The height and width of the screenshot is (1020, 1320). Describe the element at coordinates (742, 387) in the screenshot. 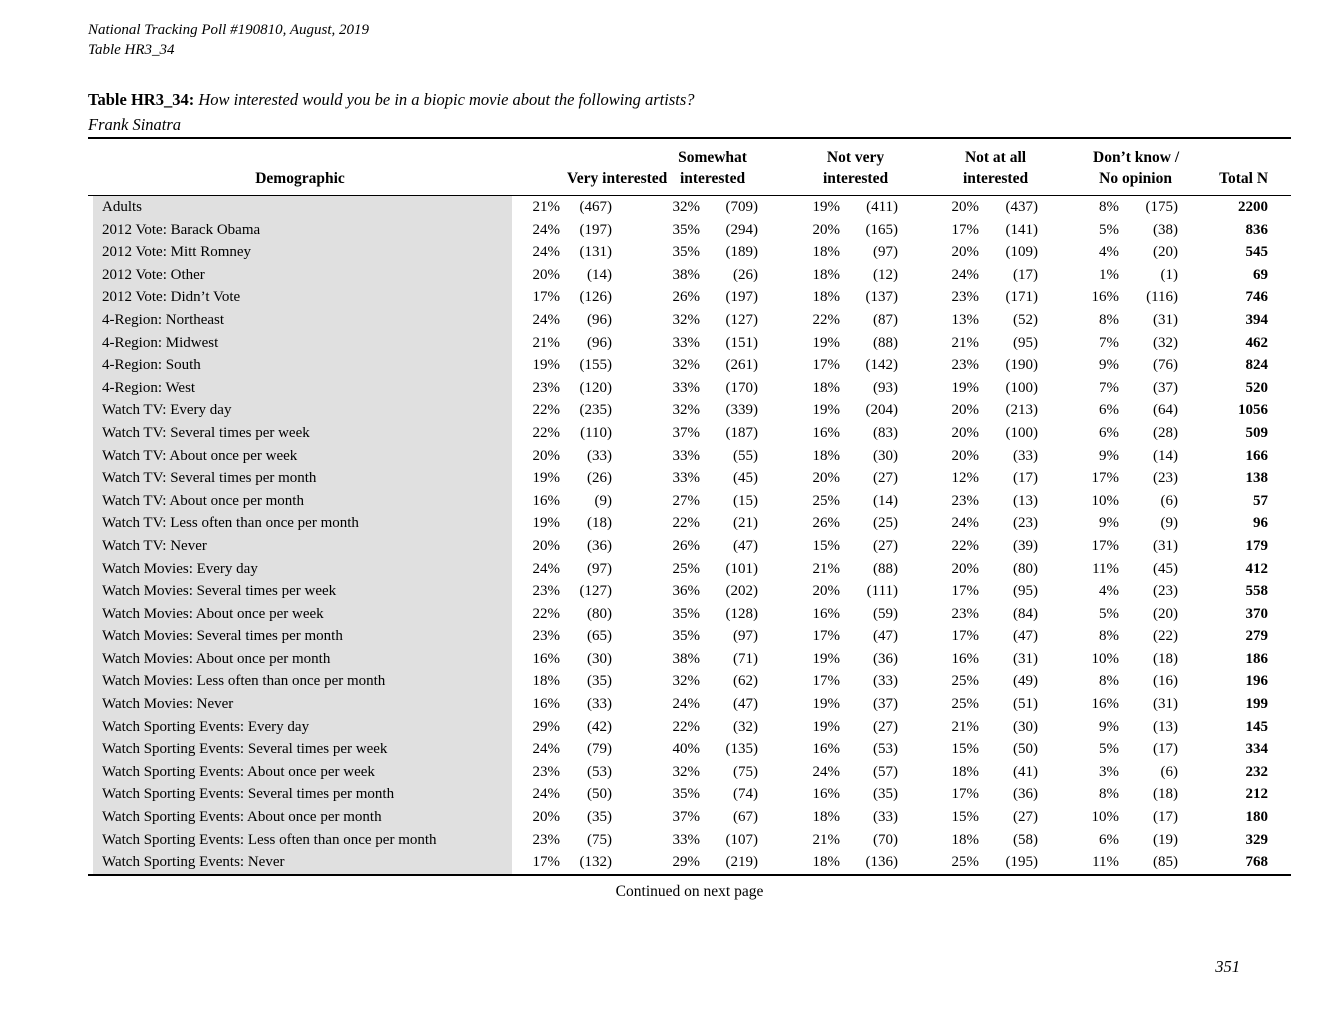

I see `count-cell: (170)` at that location.